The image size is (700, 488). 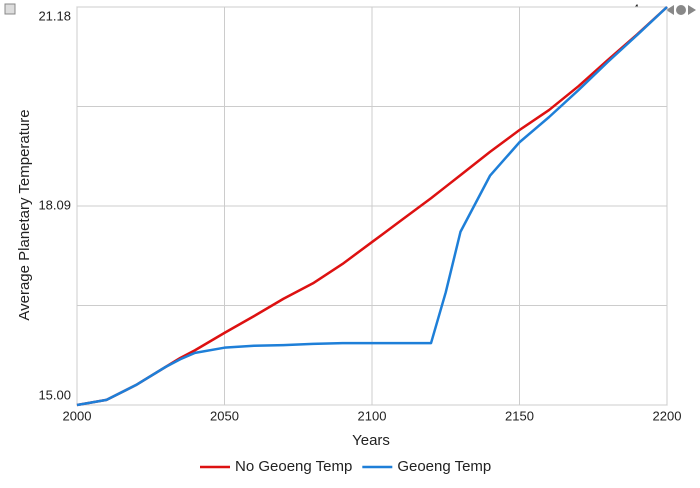 What do you see at coordinates (54, 394) in the screenshot?
I see `y-tick-label: 15.00` at bounding box center [54, 394].